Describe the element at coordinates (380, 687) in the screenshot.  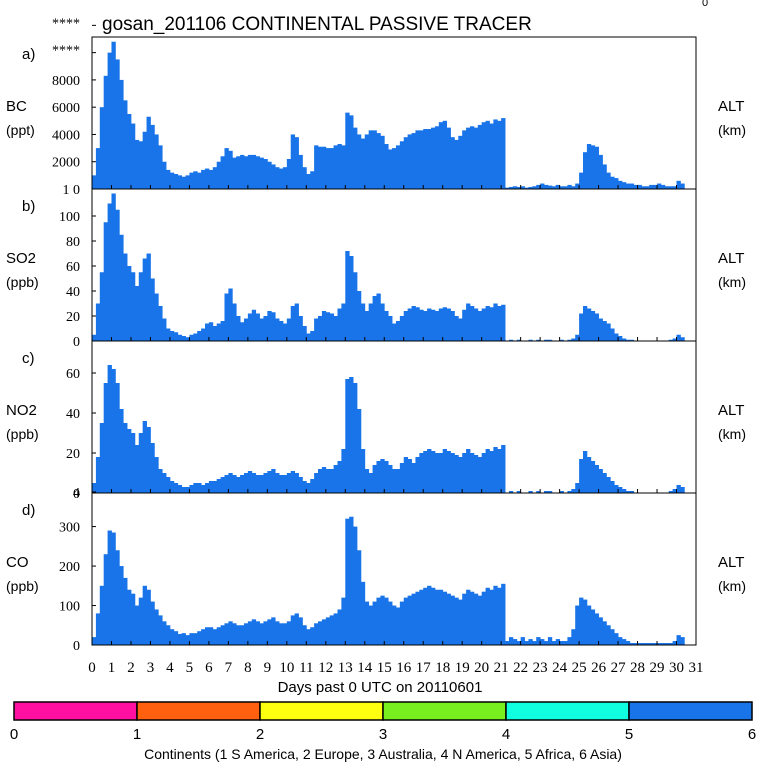
I see `x-axis-label: Days past 0 UTC on 20110601` at that location.